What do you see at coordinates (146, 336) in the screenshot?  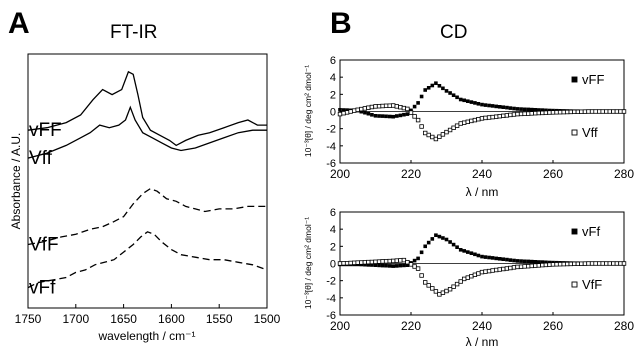 I see `ftir-x-axis-label: wavelength / cm⁻¹` at bounding box center [146, 336].